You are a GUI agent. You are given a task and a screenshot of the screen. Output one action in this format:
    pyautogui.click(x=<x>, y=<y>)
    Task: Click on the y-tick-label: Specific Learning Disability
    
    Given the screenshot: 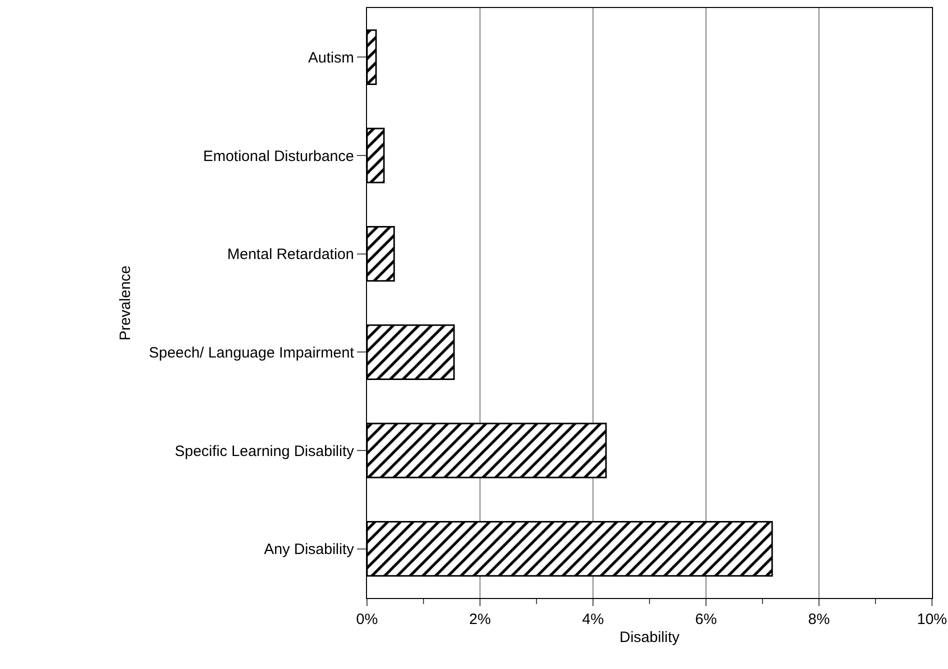 What is the action you would take?
    pyautogui.click(x=264, y=451)
    